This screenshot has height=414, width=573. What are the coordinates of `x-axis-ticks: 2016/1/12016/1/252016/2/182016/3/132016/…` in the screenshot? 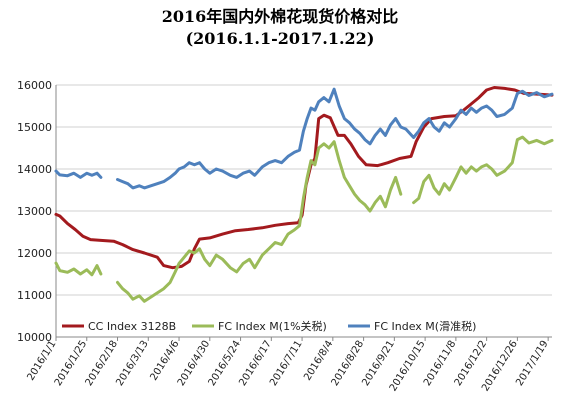 It's located at (288, 365).